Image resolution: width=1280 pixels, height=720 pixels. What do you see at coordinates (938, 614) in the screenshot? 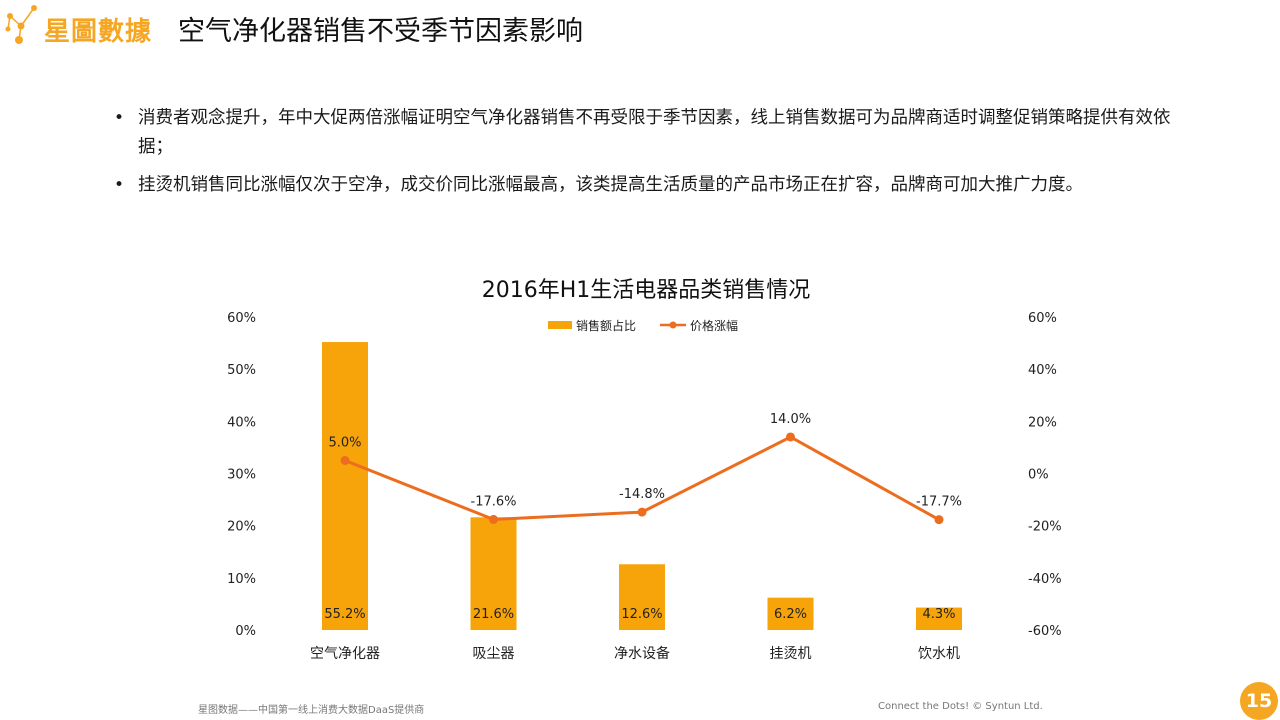
I see `bar-data-label: 4.3%` at bounding box center [938, 614].